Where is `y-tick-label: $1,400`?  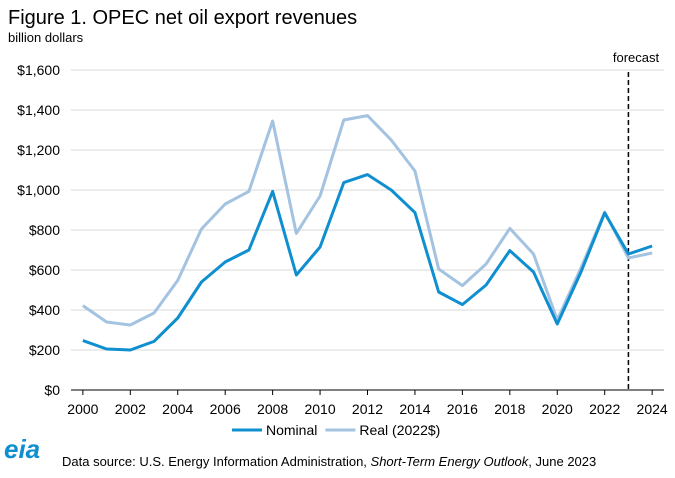 y-tick-label: $1,400 is located at coordinates (38, 110).